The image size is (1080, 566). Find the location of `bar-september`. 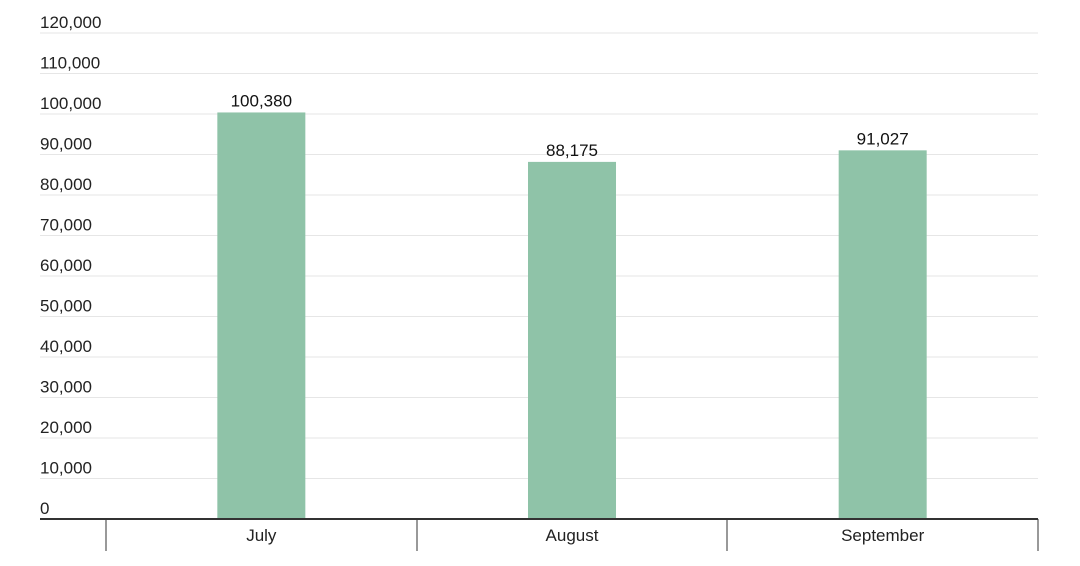

bar-september is located at coordinates (882, 335).